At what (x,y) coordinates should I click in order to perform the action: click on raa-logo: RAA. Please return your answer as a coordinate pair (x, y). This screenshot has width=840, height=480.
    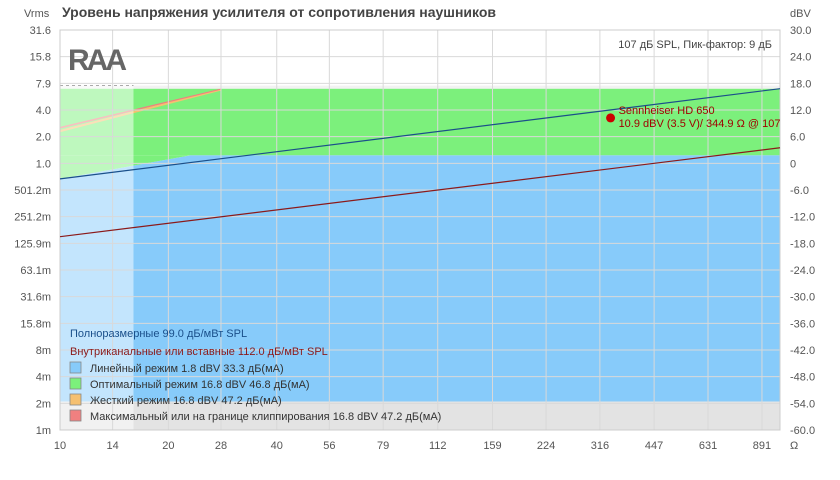
    Looking at the image, I should click on (98, 60).